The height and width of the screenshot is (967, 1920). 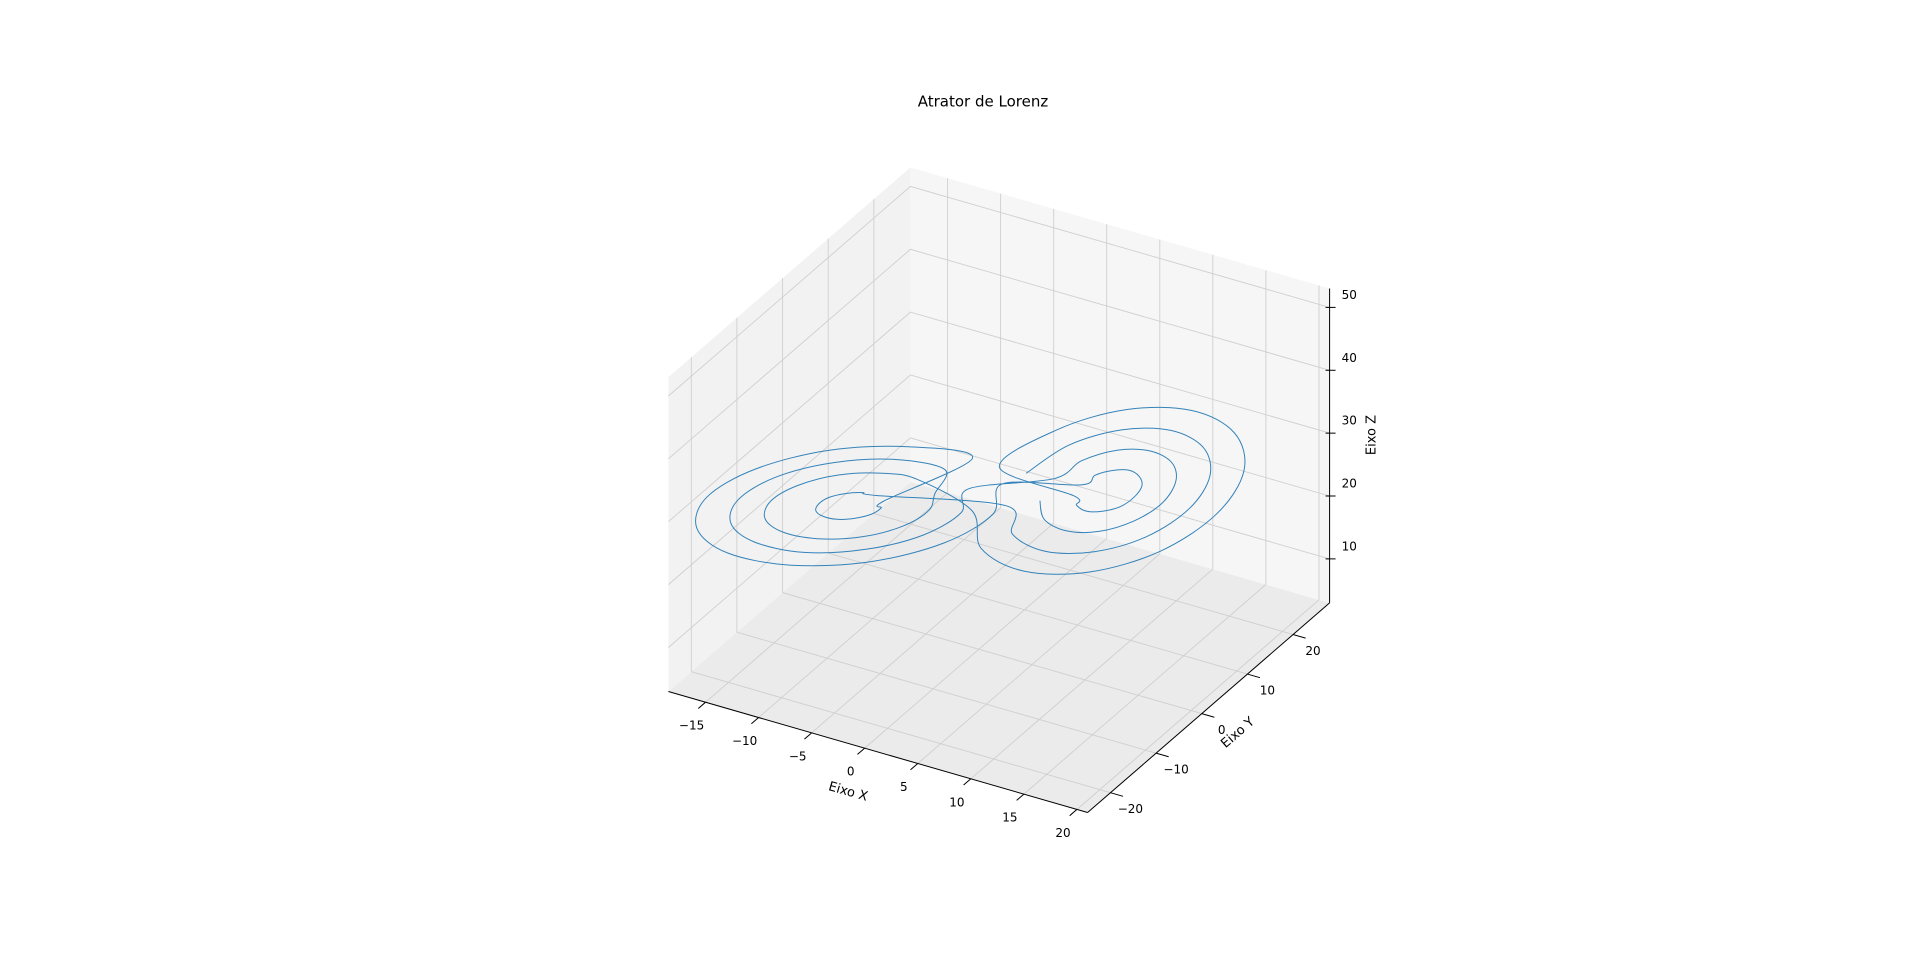 I want to click on pane-floor, so click(x=999, y=647).